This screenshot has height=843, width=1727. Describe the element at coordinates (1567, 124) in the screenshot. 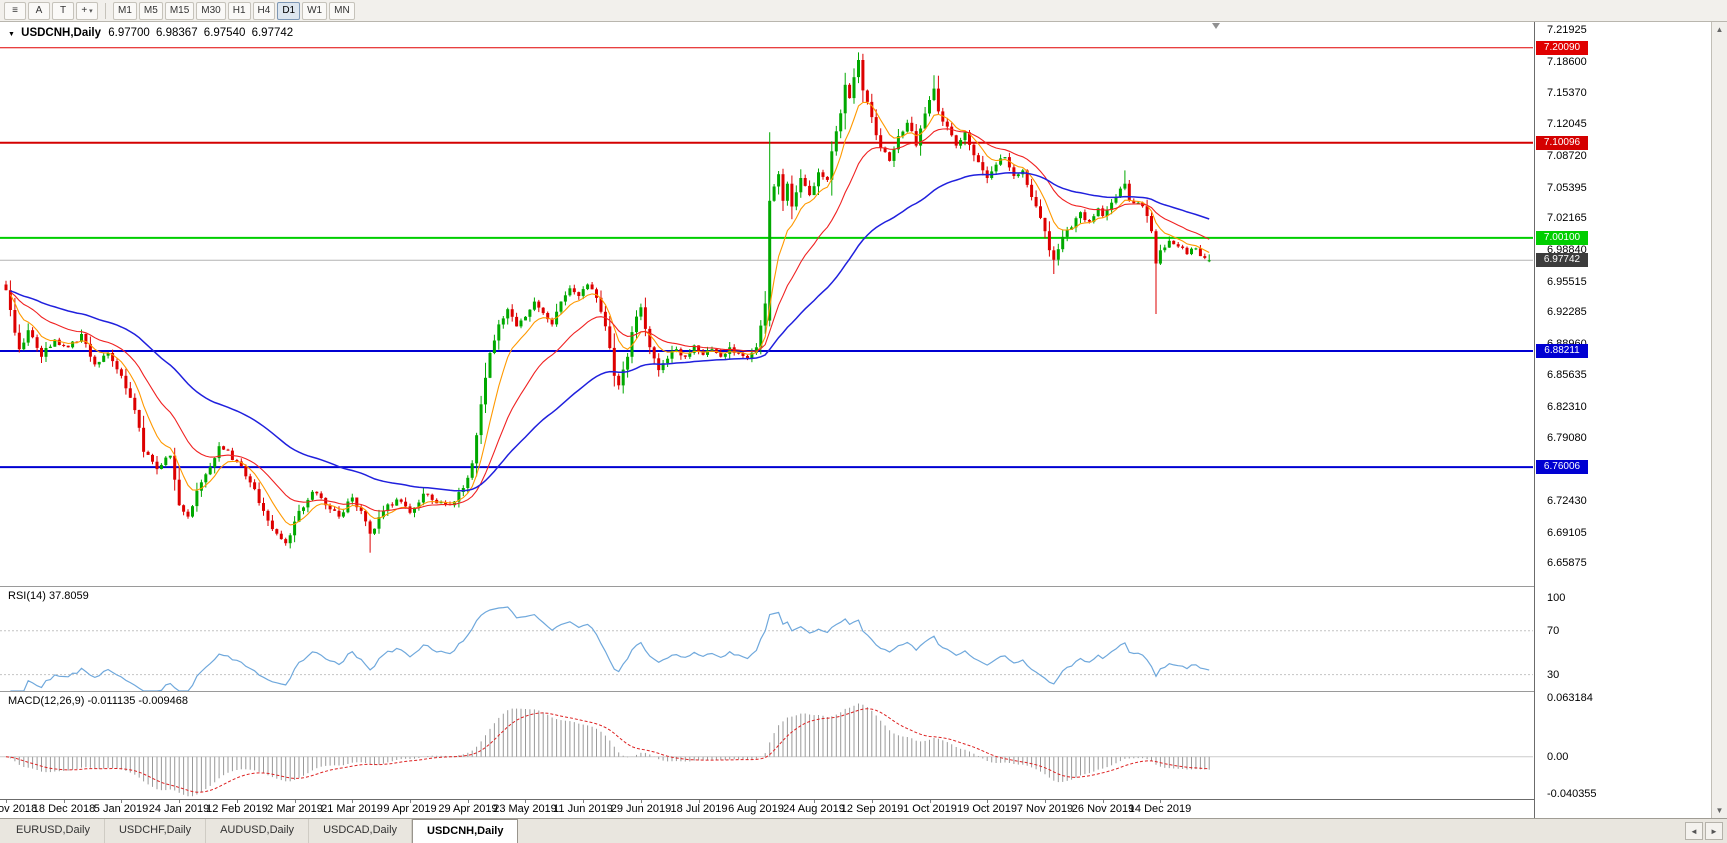

I see `price-axis-label: 7.12045` at that location.